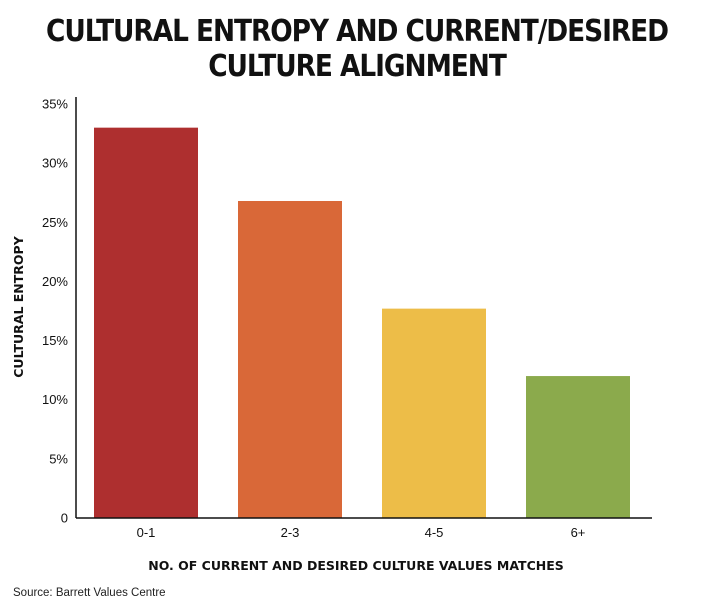 This screenshot has height=612, width=714. What do you see at coordinates (361, 532) in the screenshot?
I see `x-tick-labels: 0-1 2-3 4-5 6+` at bounding box center [361, 532].